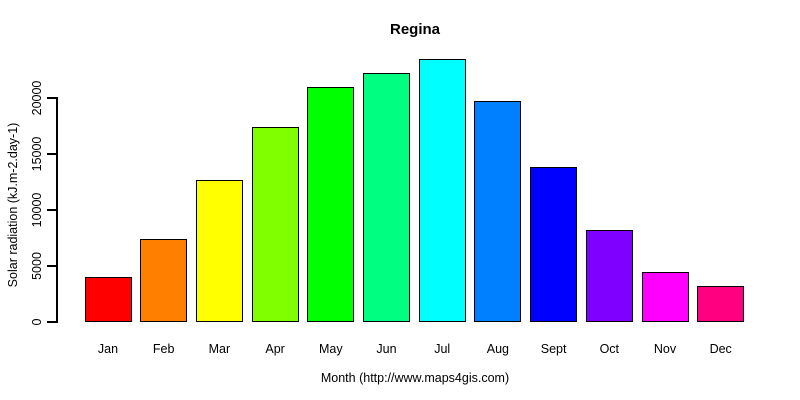 This screenshot has width=800, height=400. Describe the element at coordinates (331, 204) in the screenshot. I see `bar-may` at that location.